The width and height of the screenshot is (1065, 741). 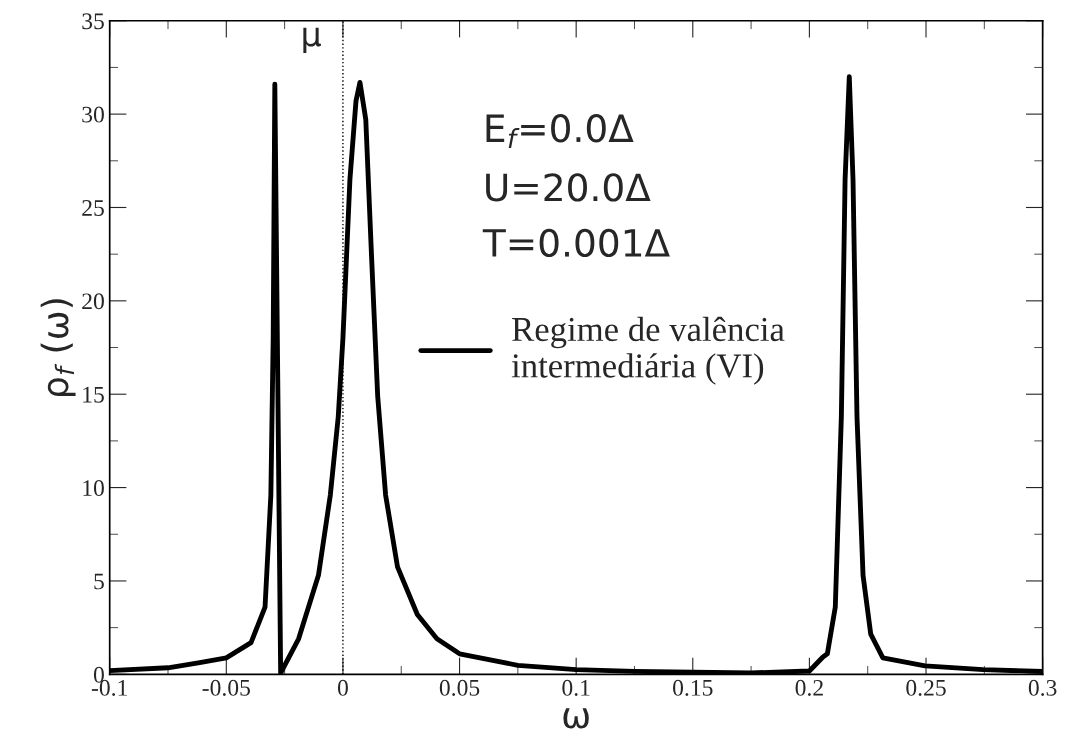 I want to click on x-tick-label: -0.05, so click(x=226, y=687).